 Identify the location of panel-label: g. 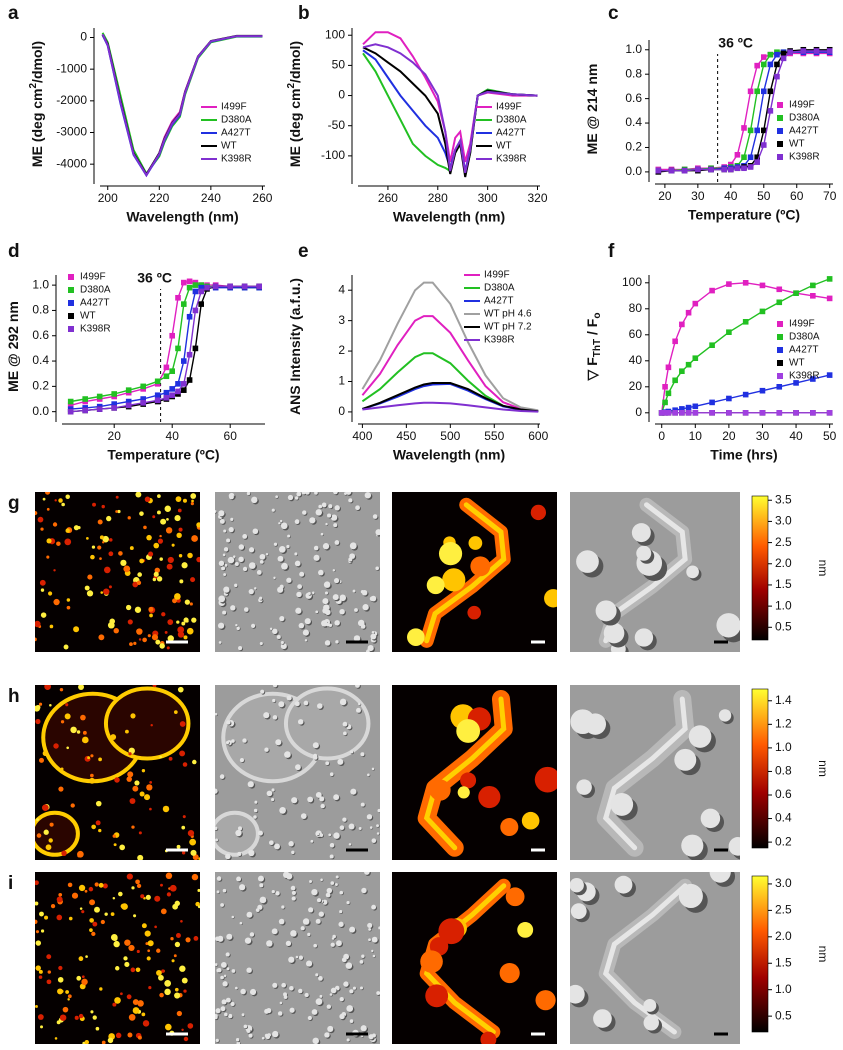
(14, 503).